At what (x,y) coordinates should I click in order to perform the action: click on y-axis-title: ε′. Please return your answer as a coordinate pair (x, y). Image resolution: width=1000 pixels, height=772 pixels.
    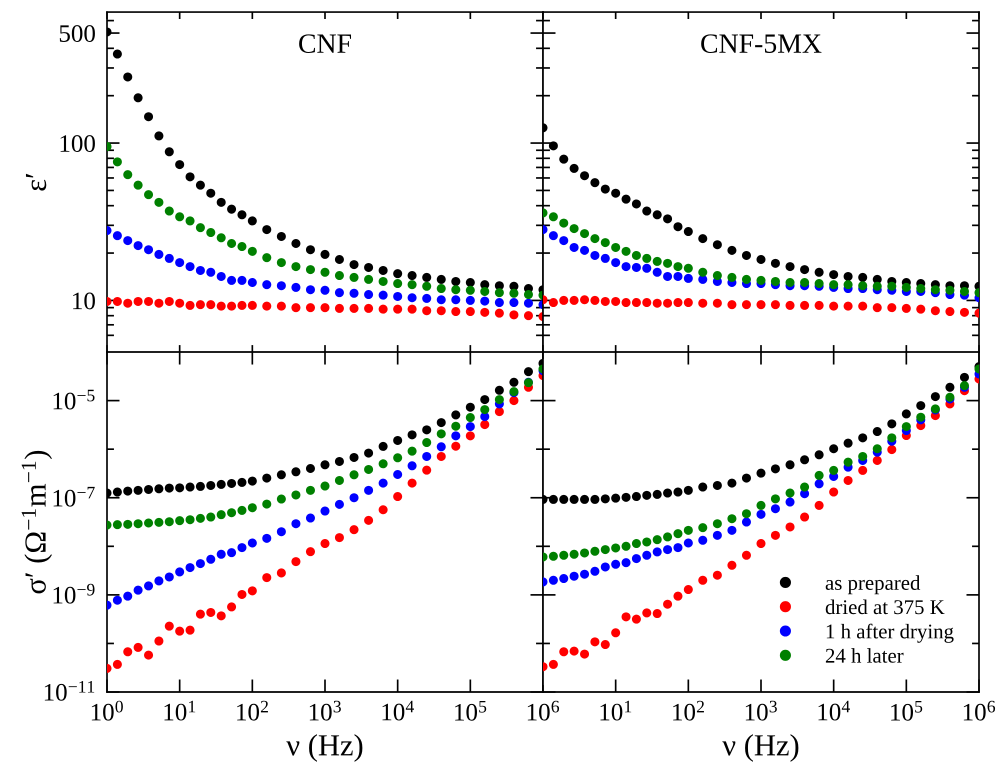
    Looking at the image, I should click on (36, 182).